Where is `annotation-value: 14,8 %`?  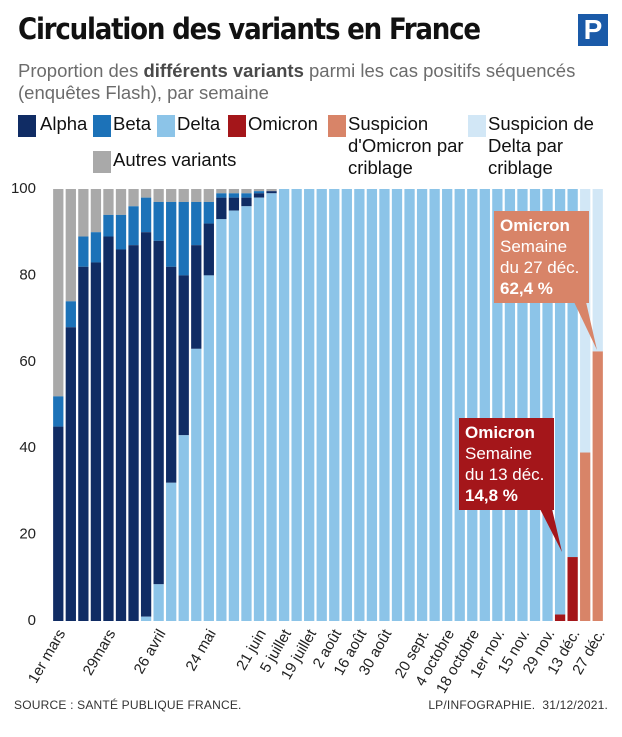 annotation-value: 14,8 % is located at coordinates (491, 495).